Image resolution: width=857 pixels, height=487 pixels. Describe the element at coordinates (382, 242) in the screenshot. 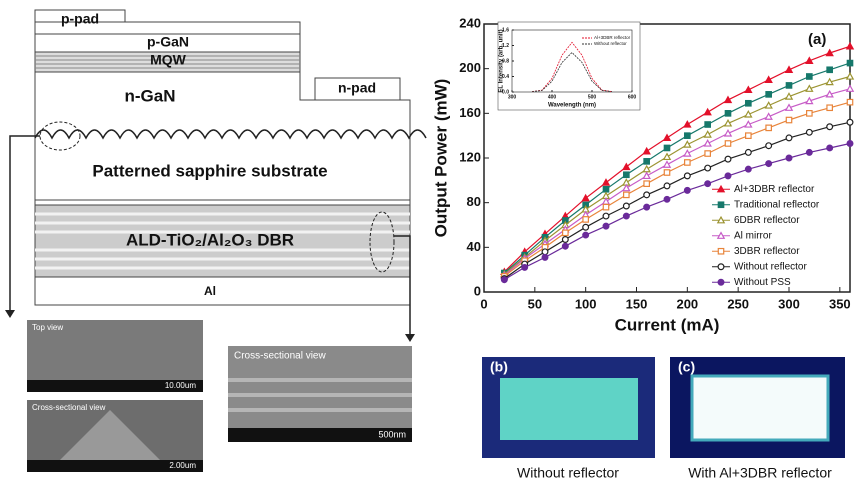

I see `zoom-ellipse` at that location.